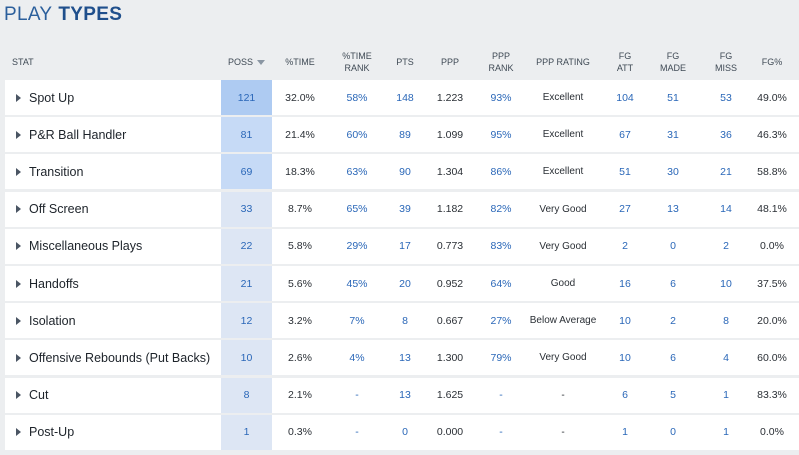 The image size is (799, 455). I want to click on fg-att-link: 104, so click(625, 97).